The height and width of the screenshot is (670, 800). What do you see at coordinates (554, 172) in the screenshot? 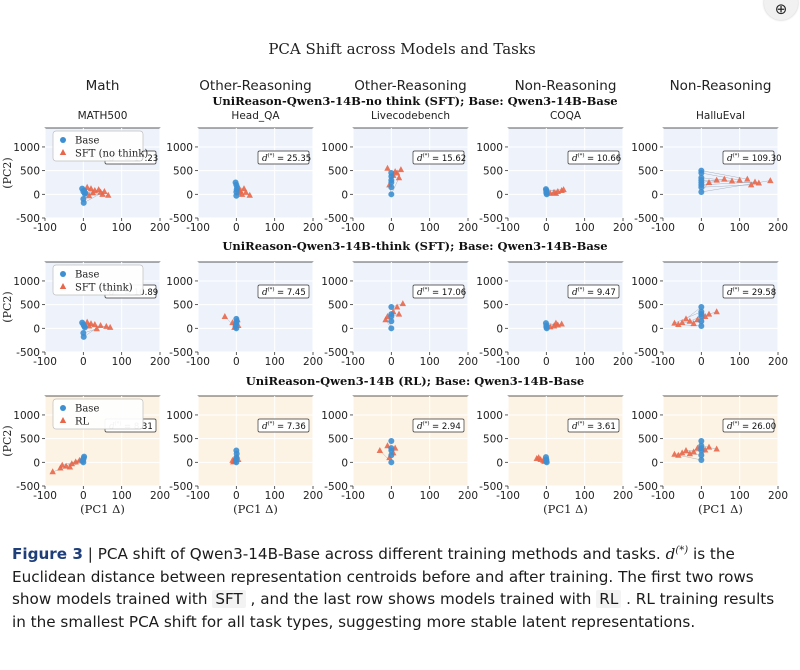
I see `scatter-panel: COQA -500 0 500 1000 -100 0 100 200 d (*) = 10.66` at bounding box center [554, 172].